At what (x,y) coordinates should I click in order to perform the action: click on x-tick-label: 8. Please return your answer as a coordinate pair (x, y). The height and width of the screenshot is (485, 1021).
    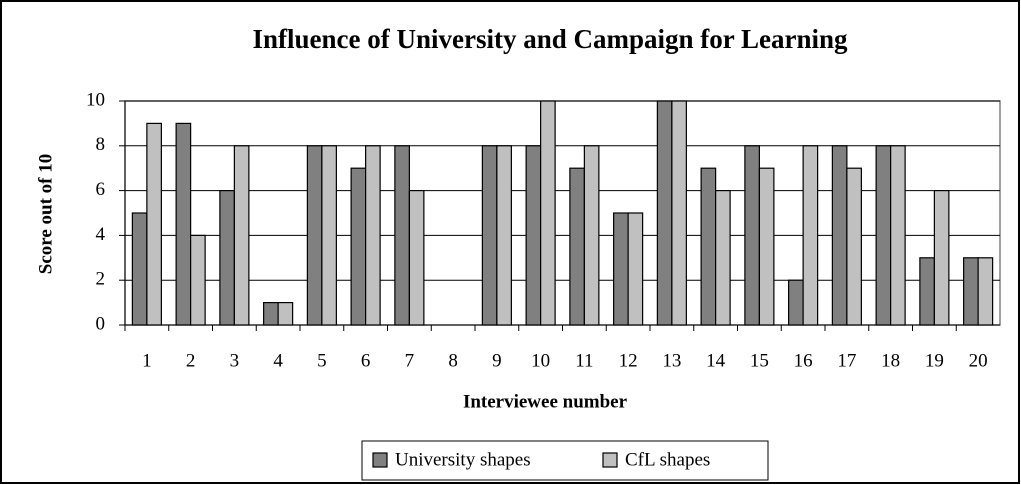
    Looking at the image, I should click on (453, 360).